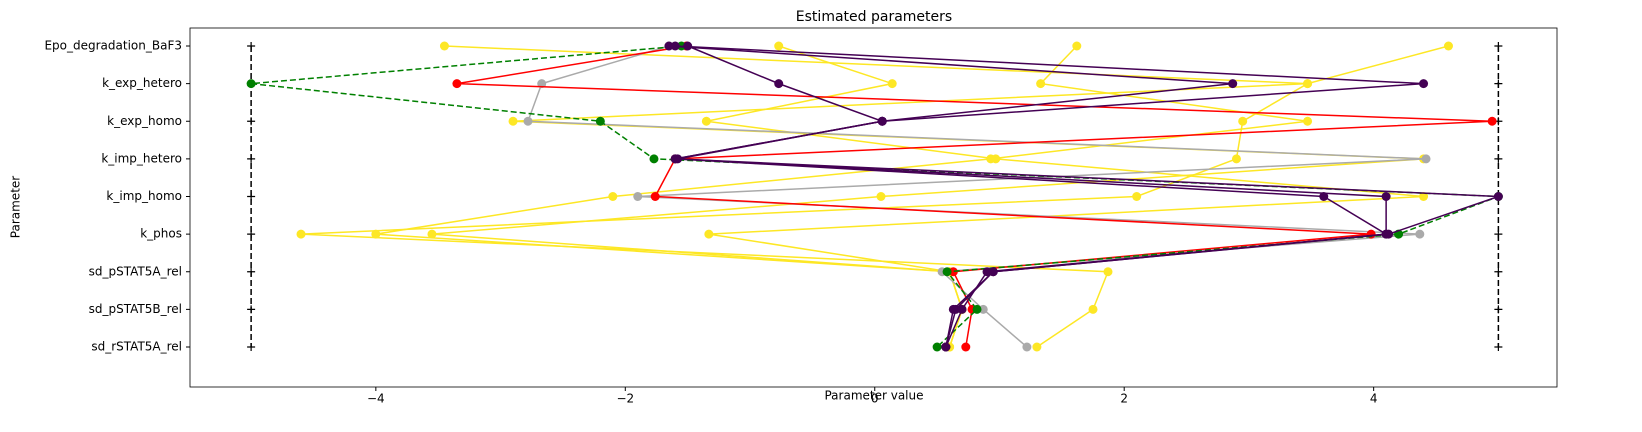  I want to click on y-axis-label: Parameter, so click(16, 207).